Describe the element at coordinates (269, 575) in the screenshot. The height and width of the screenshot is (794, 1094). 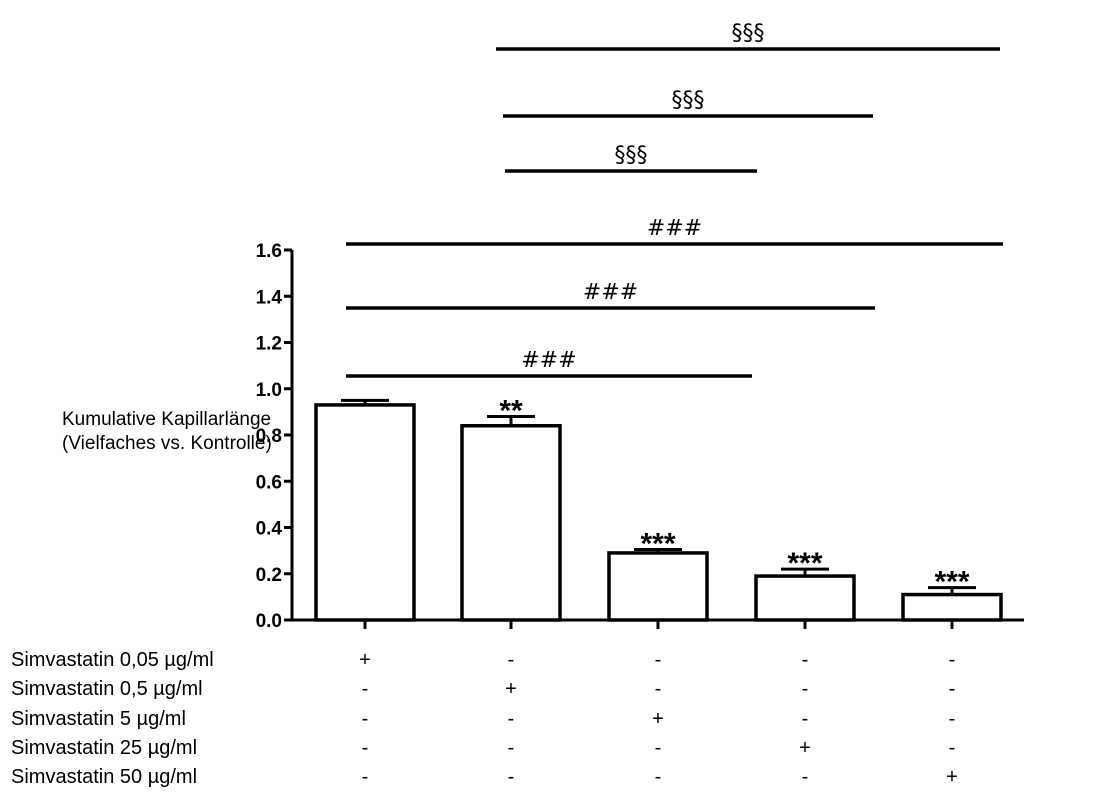
I see `y-tick-label: 0.2` at that location.